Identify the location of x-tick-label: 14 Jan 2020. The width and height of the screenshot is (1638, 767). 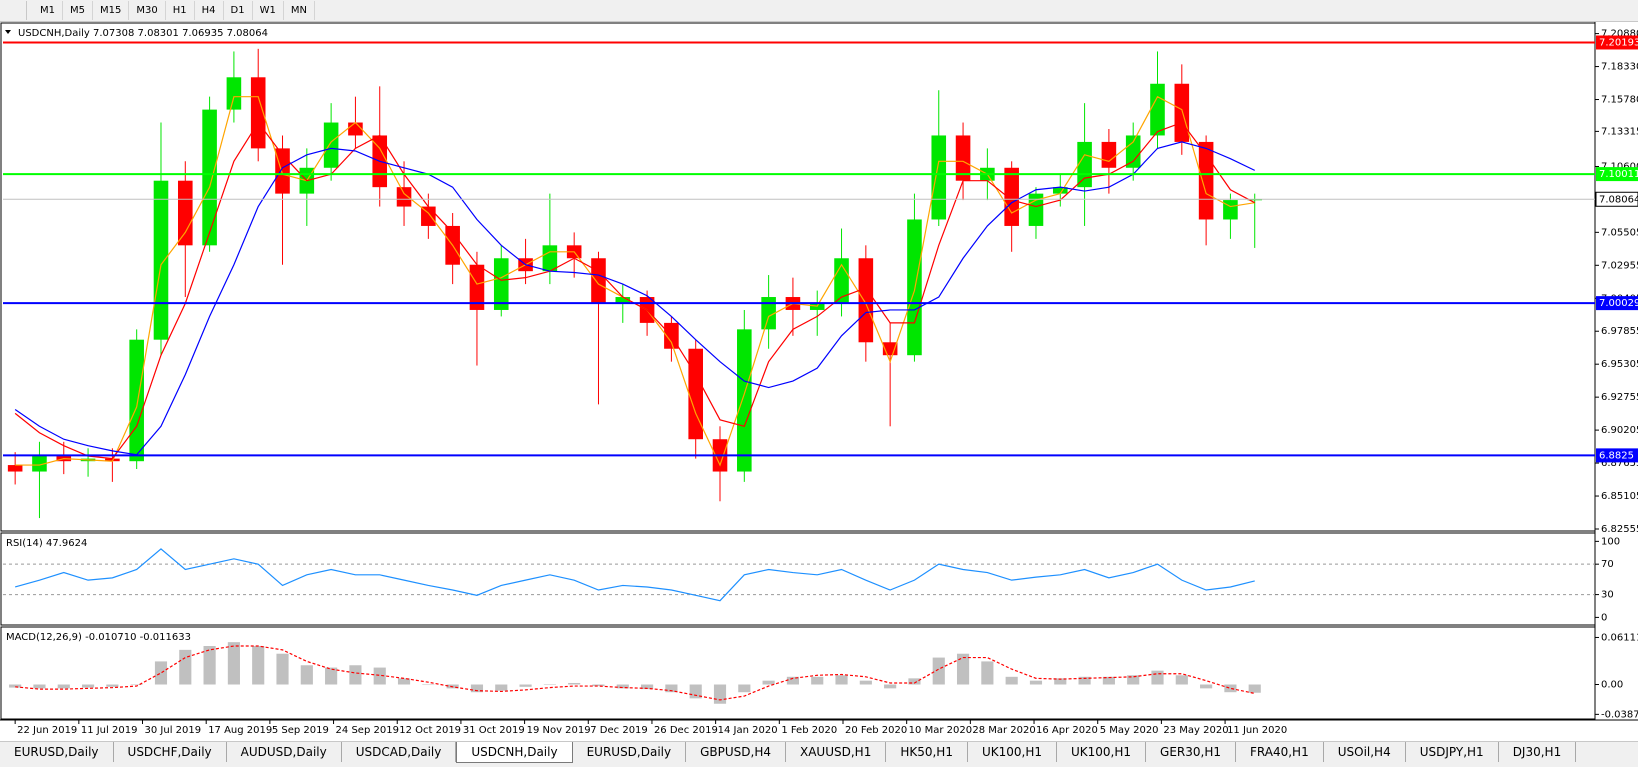
(748, 730).